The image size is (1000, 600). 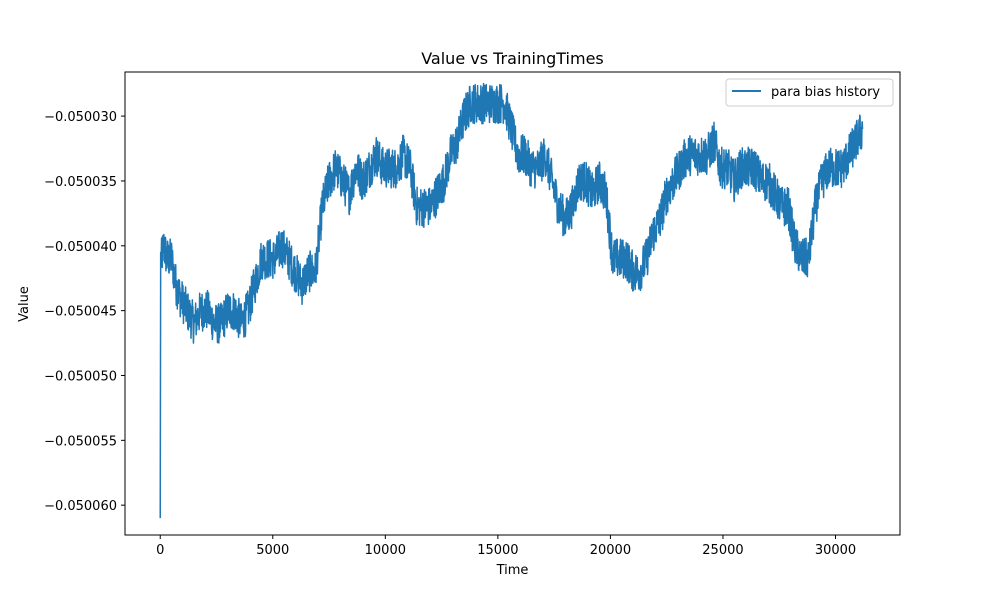 I want to click on legend: para bias history, so click(x=809, y=92).